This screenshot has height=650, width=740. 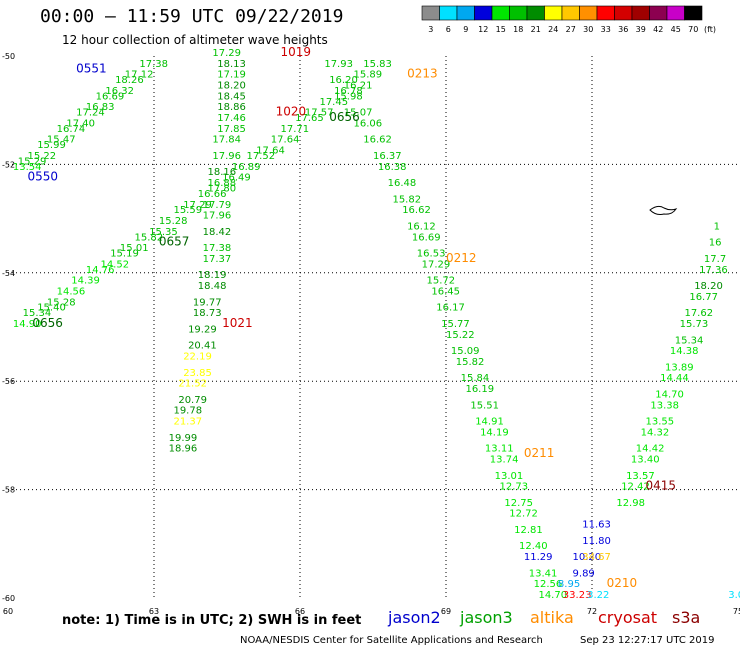 I want to click on data-point-label: 18.86, so click(x=231, y=107).